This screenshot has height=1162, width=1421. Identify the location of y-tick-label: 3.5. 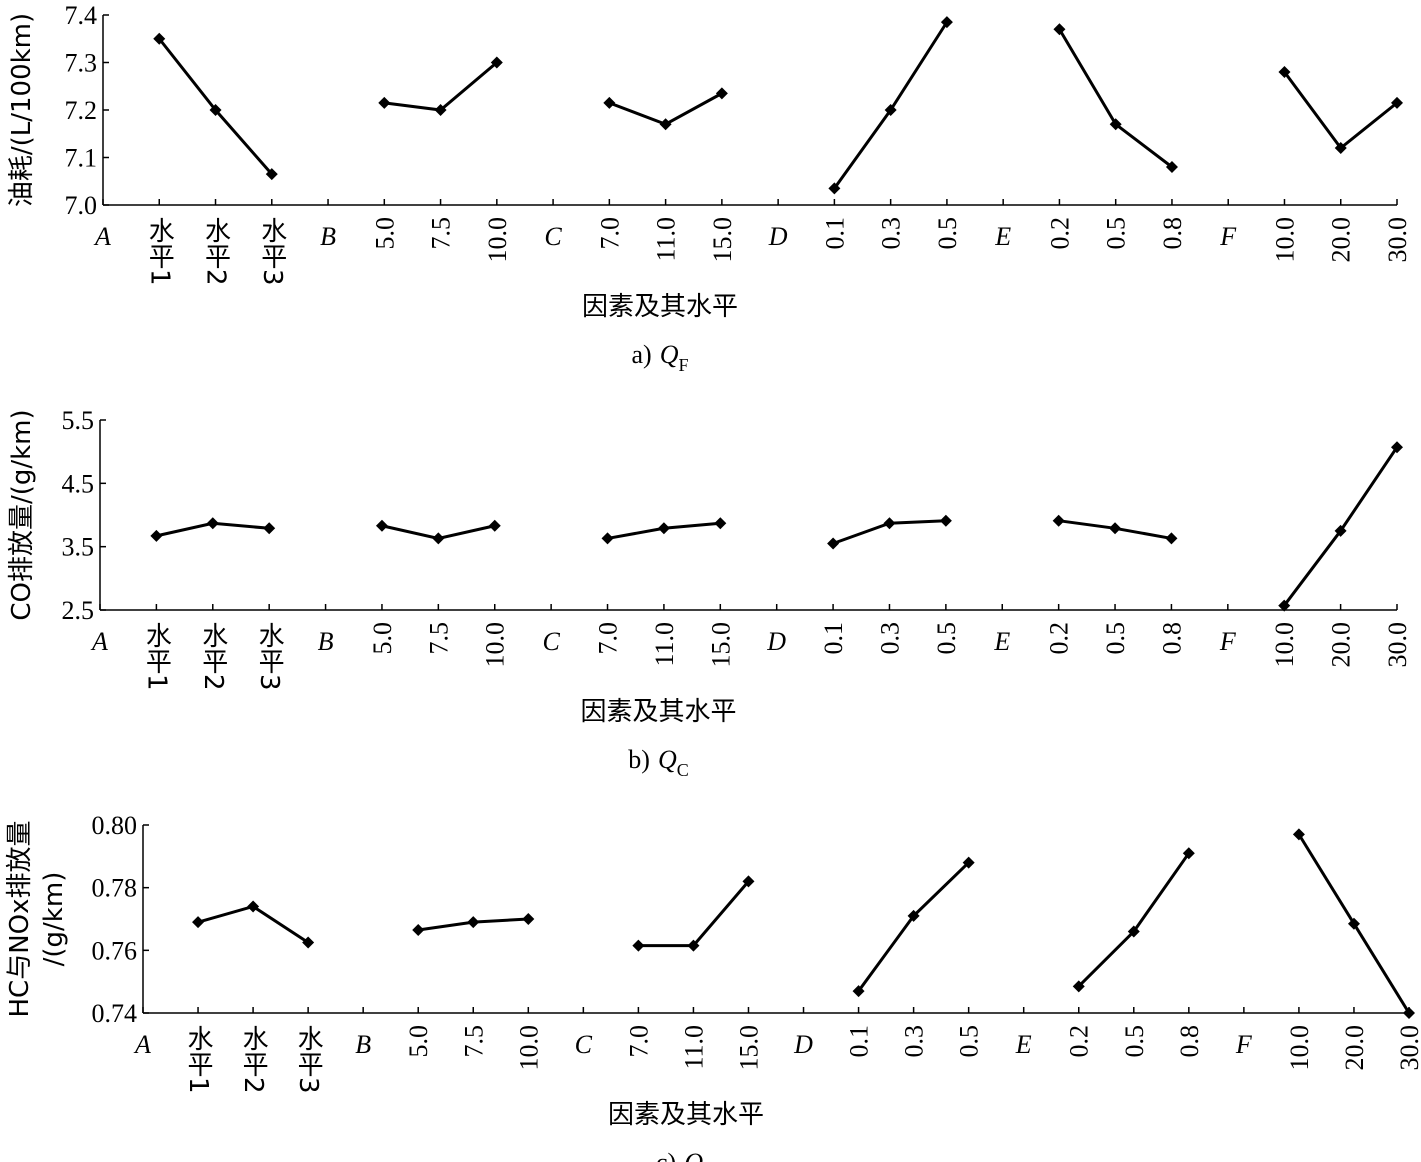
(78, 547).